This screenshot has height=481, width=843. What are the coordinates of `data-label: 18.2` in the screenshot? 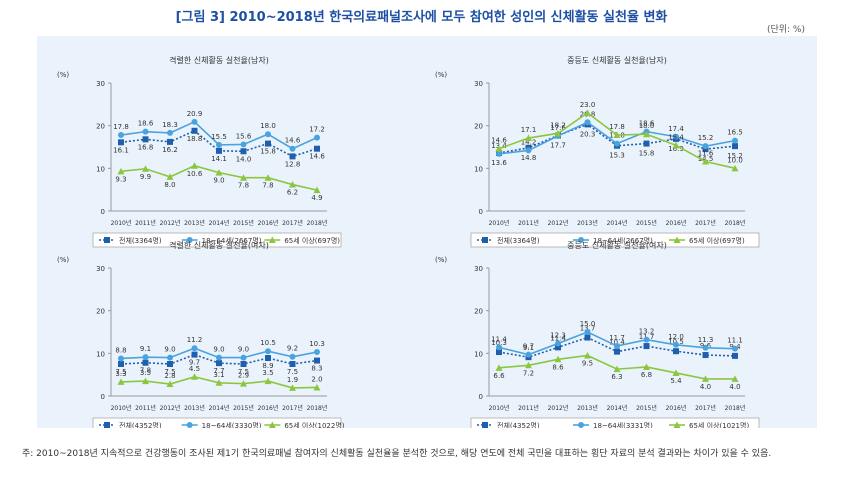 It's located at (558, 125).